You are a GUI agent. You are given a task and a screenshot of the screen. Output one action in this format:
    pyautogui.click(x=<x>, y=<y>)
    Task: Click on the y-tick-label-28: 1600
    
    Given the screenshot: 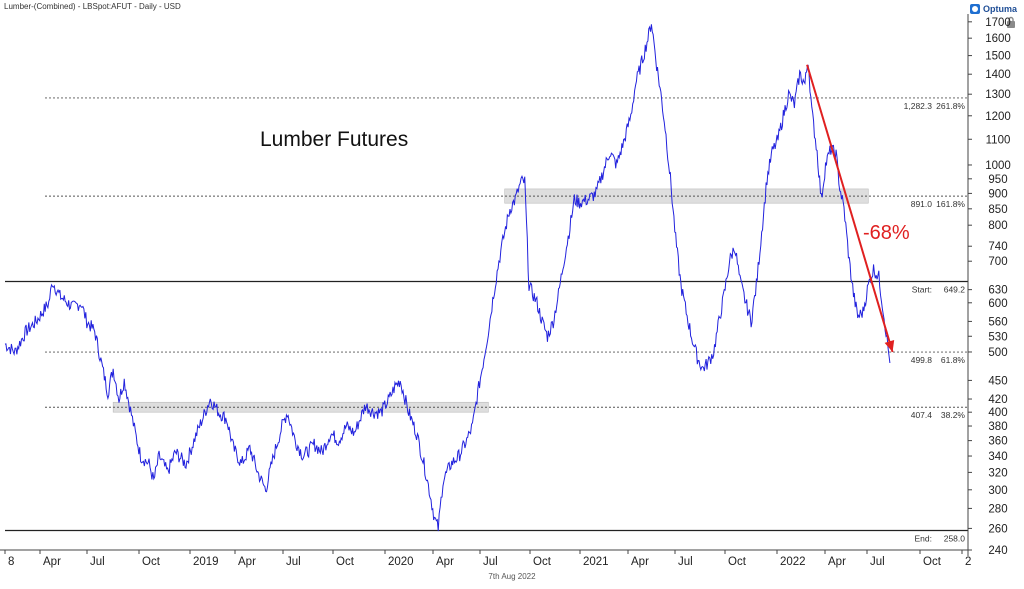 What is the action you would take?
    pyautogui.click(x=998, y=39)
    